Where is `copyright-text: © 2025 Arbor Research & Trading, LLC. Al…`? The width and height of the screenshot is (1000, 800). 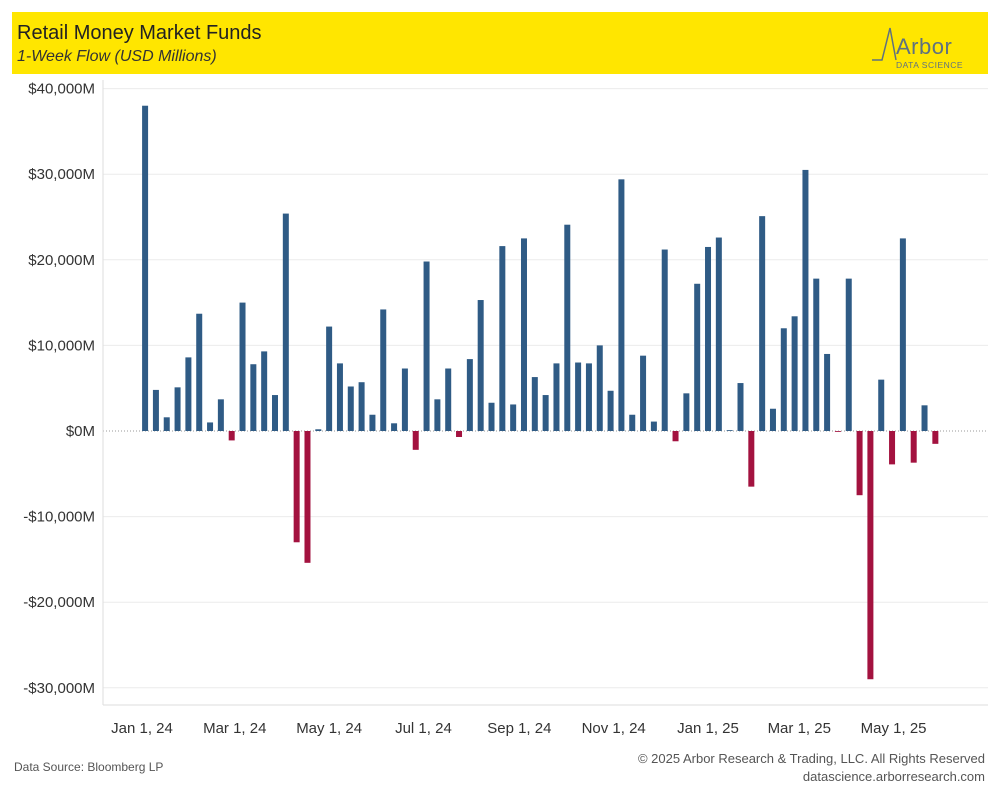
copyright-text: © 2025 Arbor Research & Trading, LLC. Al… is located at coordinates (811, 758).